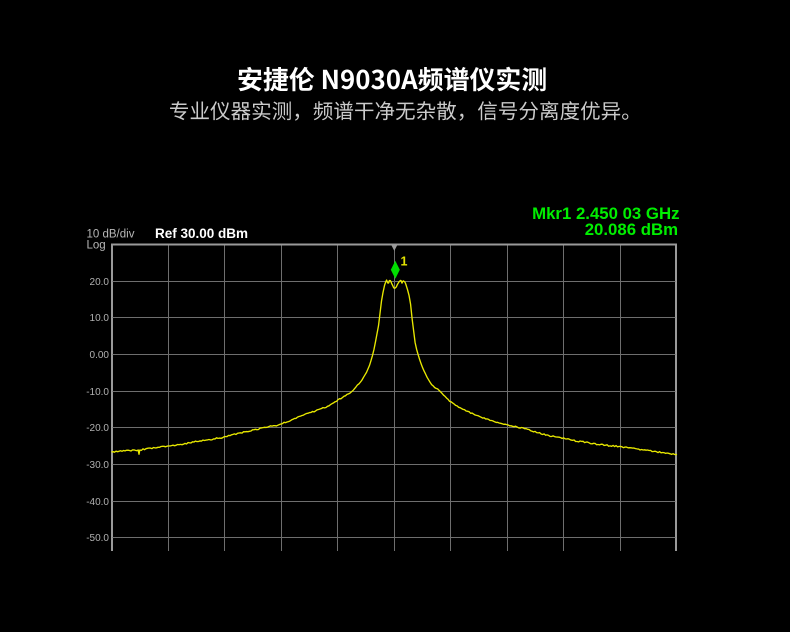 Image resolution: width=790 pixels, height=632 pixels. Describe the element at coordinates (100, 355) in the screenshot. I see `svg-text: 0.00` at that location.